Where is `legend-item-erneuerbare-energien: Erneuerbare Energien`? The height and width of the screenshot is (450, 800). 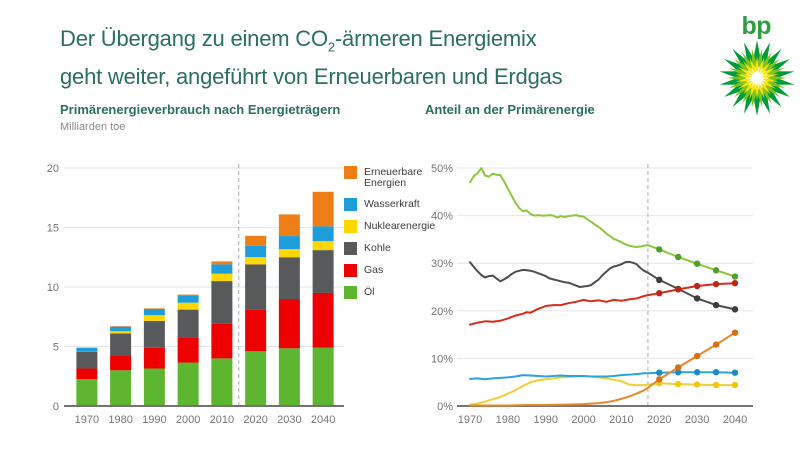 legend-item-erneuerbare-energien: Erneuerbare Energien is located at coordinates (392, 177).